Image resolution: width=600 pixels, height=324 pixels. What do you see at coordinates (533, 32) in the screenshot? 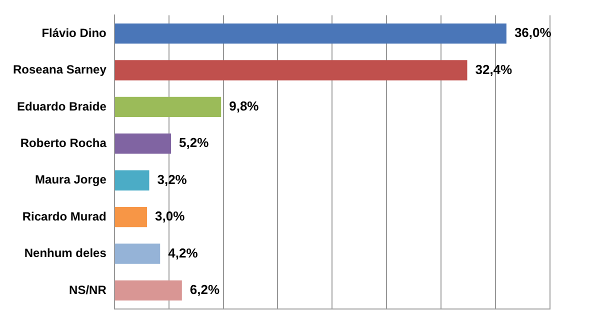
I see `data-label: 36,0%` at bounding box center [533, 32].